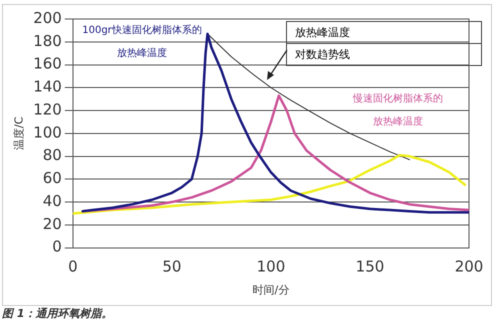 The width and height of the screenshot is (500, 323). What do you see at coordinates (47, 87) in the screenshot?
I see `y-tick-label: 140` at bounding box center [47, 87].